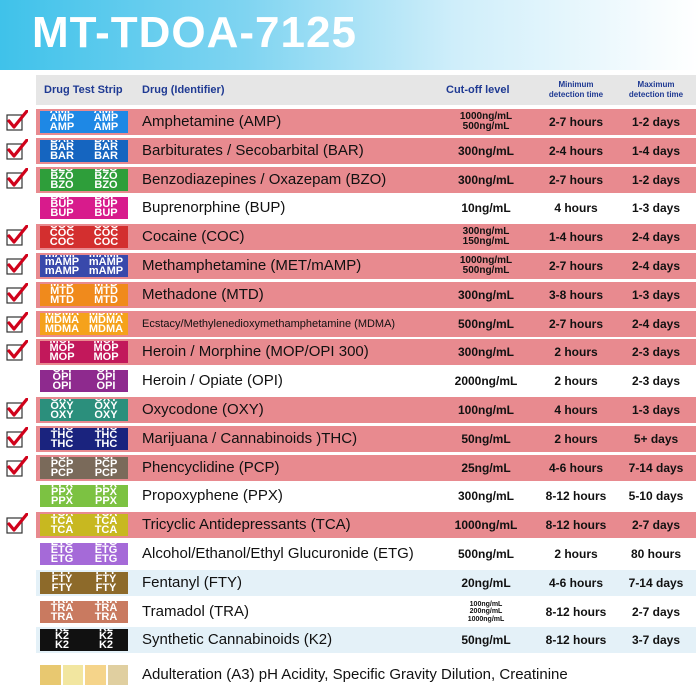 This screenshot has width=700, height=700. Describe the element at coordinates (106, 291) in the screenshot. I see `strip-code: MTD` at that location.